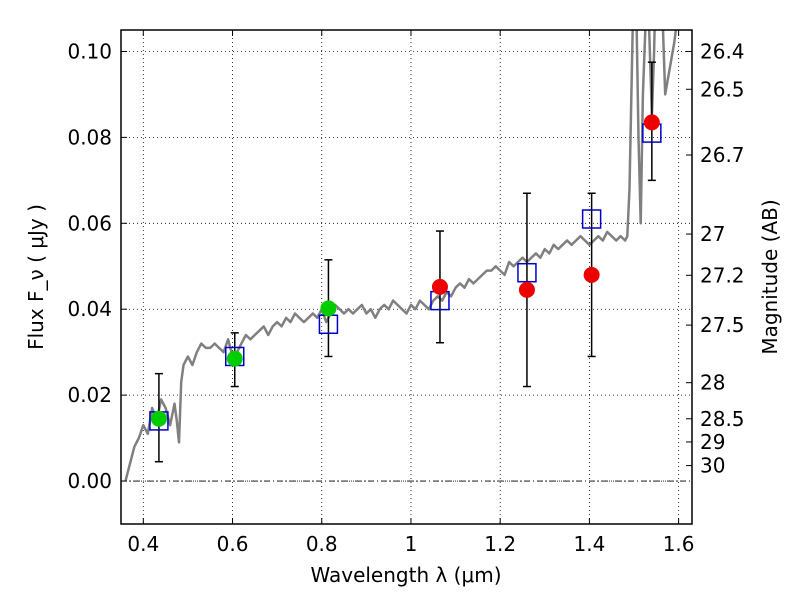 This screenshot has height=600, width=800. Describe the element at coordinates (712, 383) in the screenshot. I see `mag-tick-label: 28` at that location.